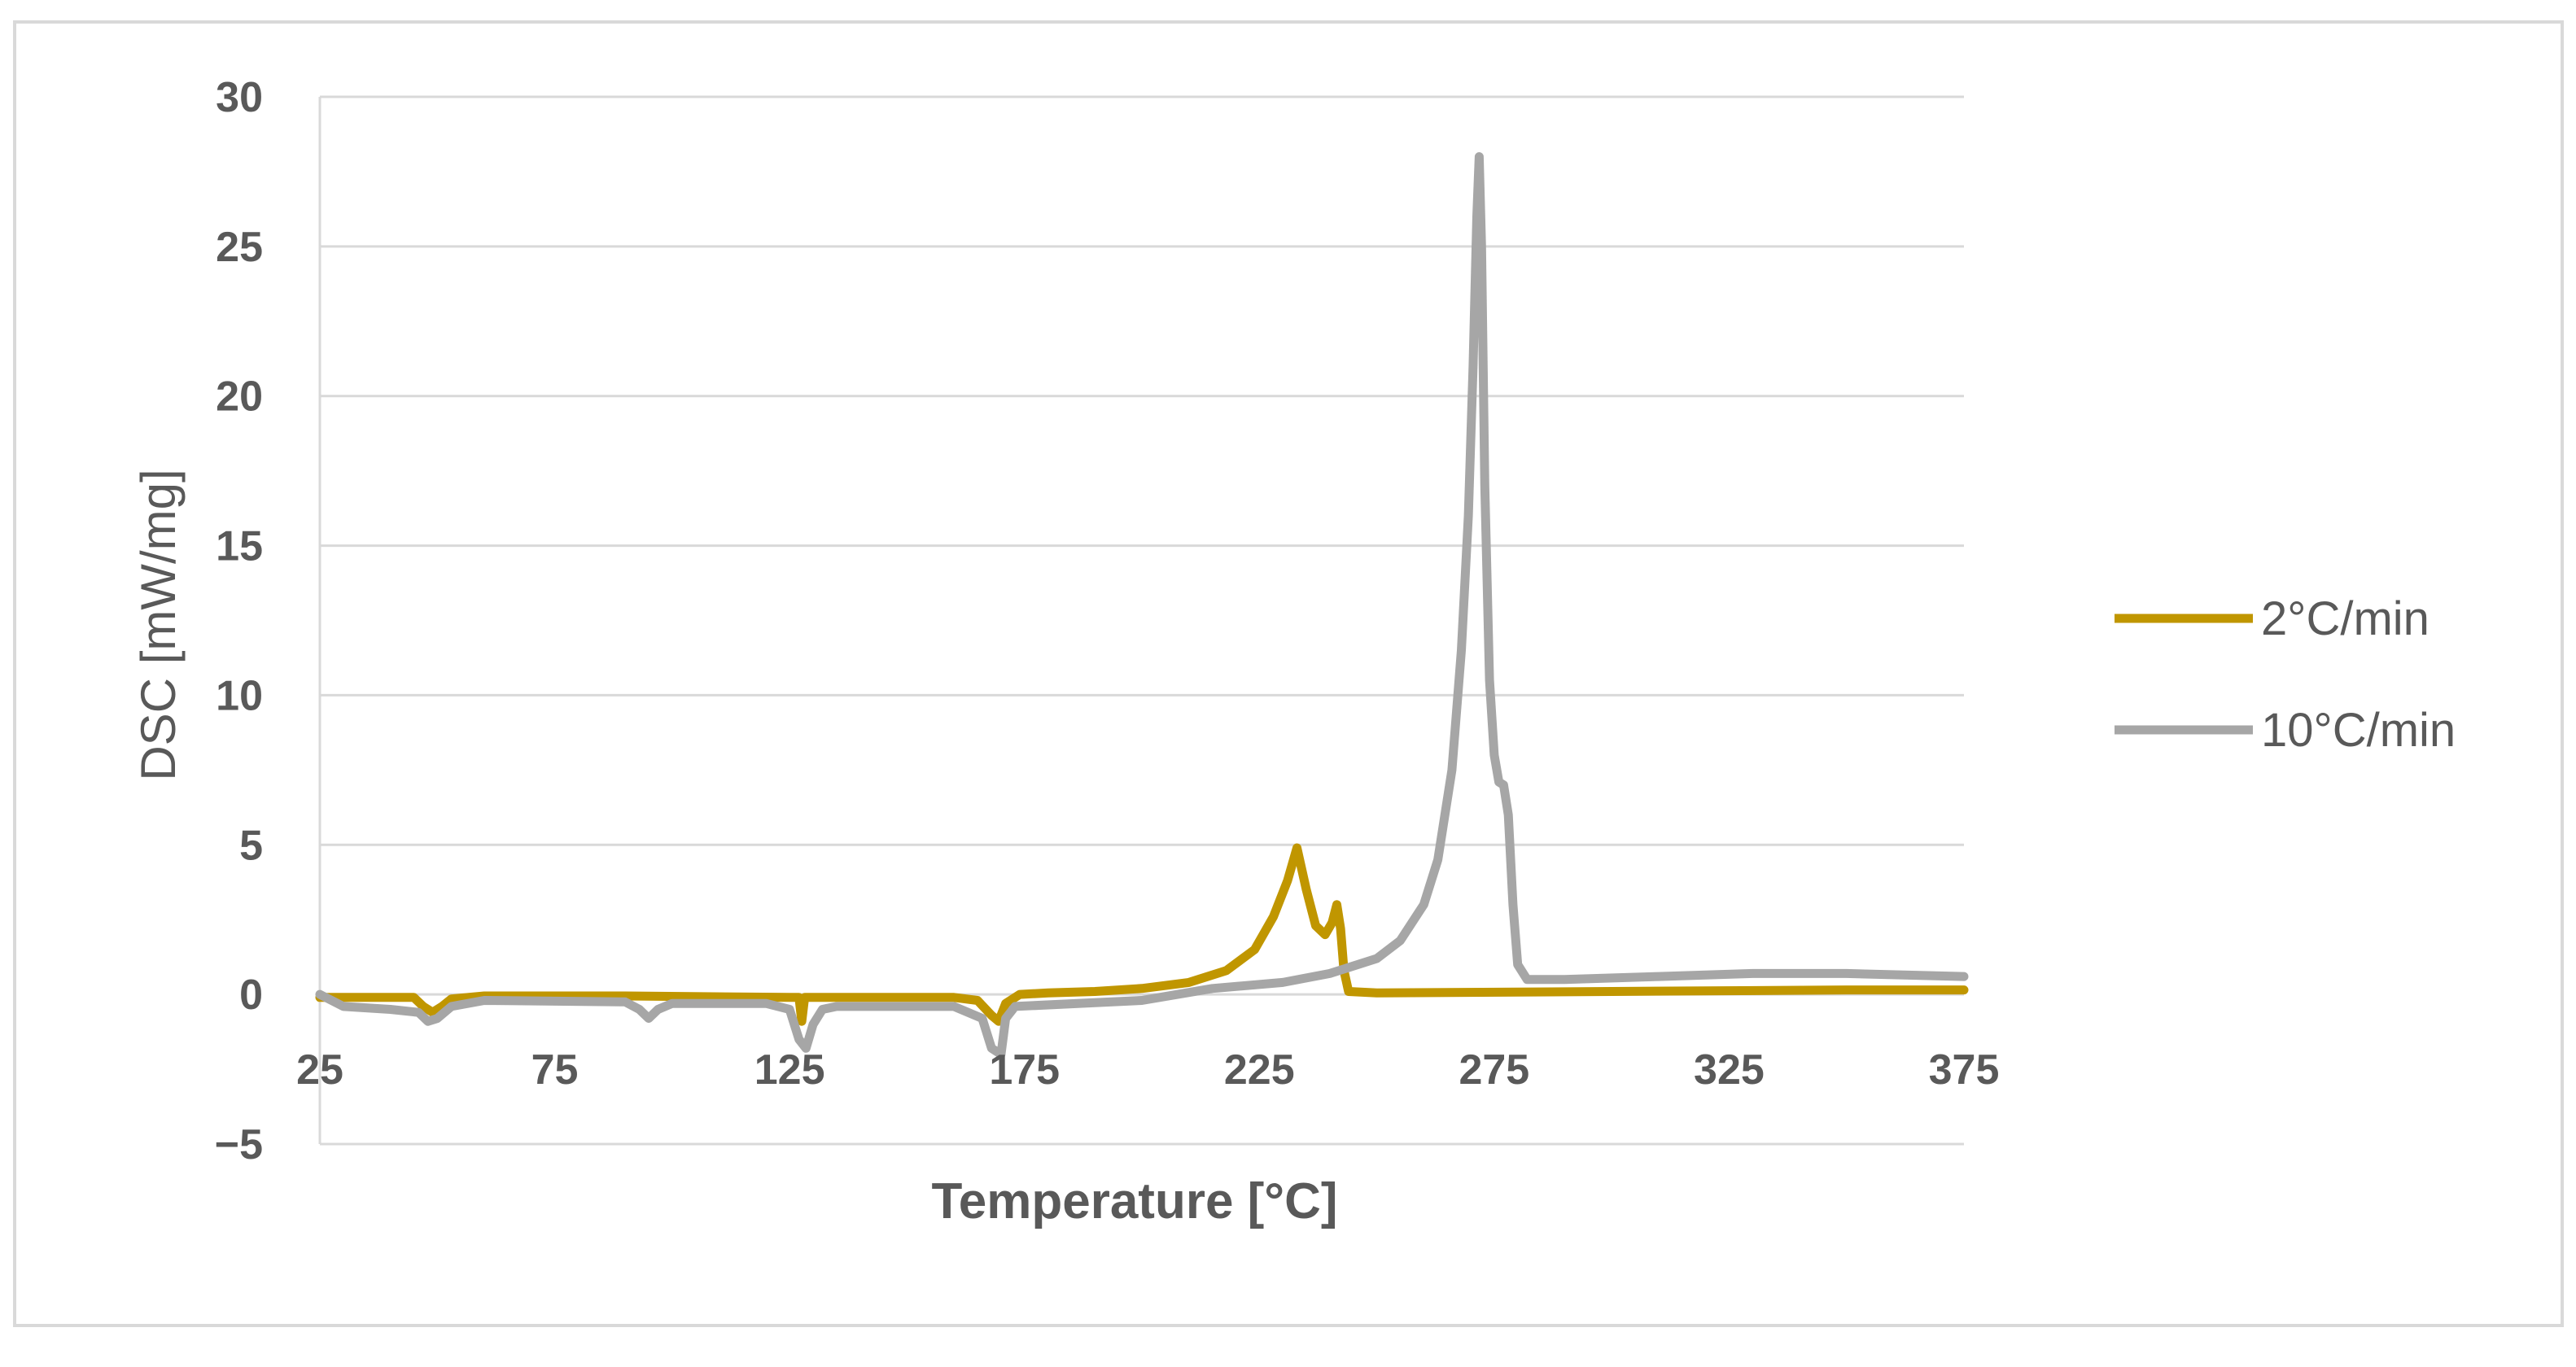  What do you see at coordinates (555, 1070) in the screenshot?
I see `x-tick-label: 75` at bounding box center [555, 1070].